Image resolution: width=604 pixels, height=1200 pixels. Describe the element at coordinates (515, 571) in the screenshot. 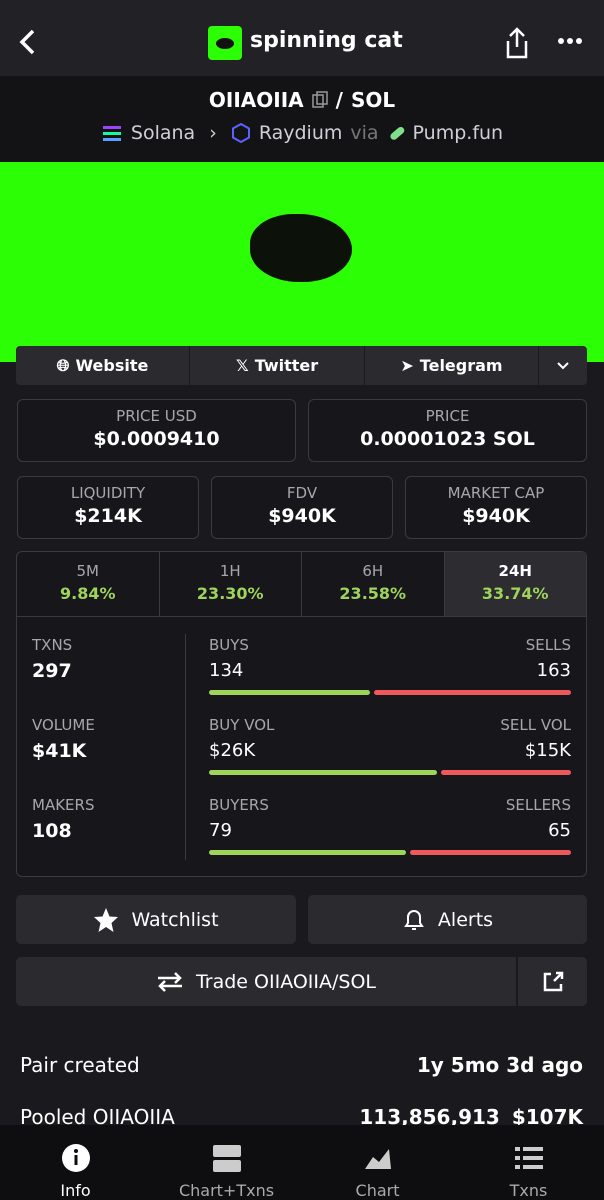

I see `timeframe-label: 24H` at that location.